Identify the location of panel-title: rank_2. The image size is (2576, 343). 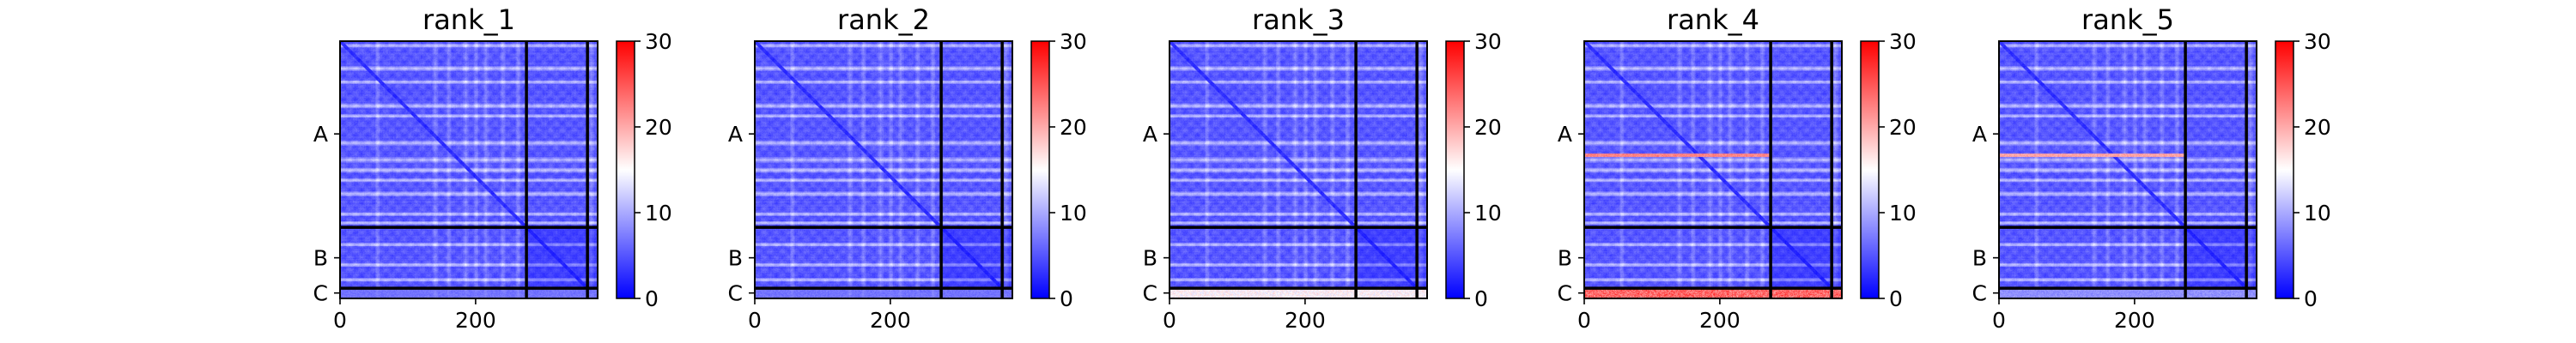
(884, 19).